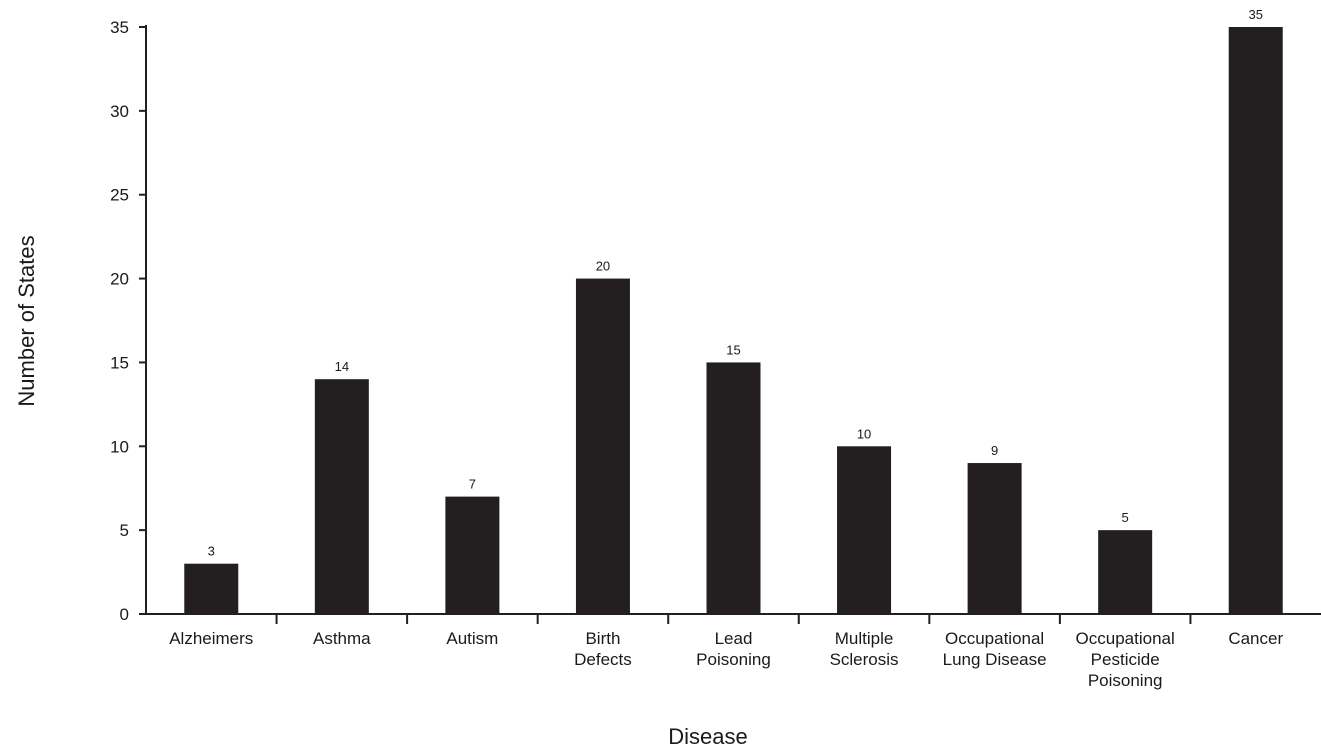 The height and width of the screenshot is (748, 1321). Describe the element at coordinates (603, 266) in the screenshot. I see `data-label: 20` at that location.